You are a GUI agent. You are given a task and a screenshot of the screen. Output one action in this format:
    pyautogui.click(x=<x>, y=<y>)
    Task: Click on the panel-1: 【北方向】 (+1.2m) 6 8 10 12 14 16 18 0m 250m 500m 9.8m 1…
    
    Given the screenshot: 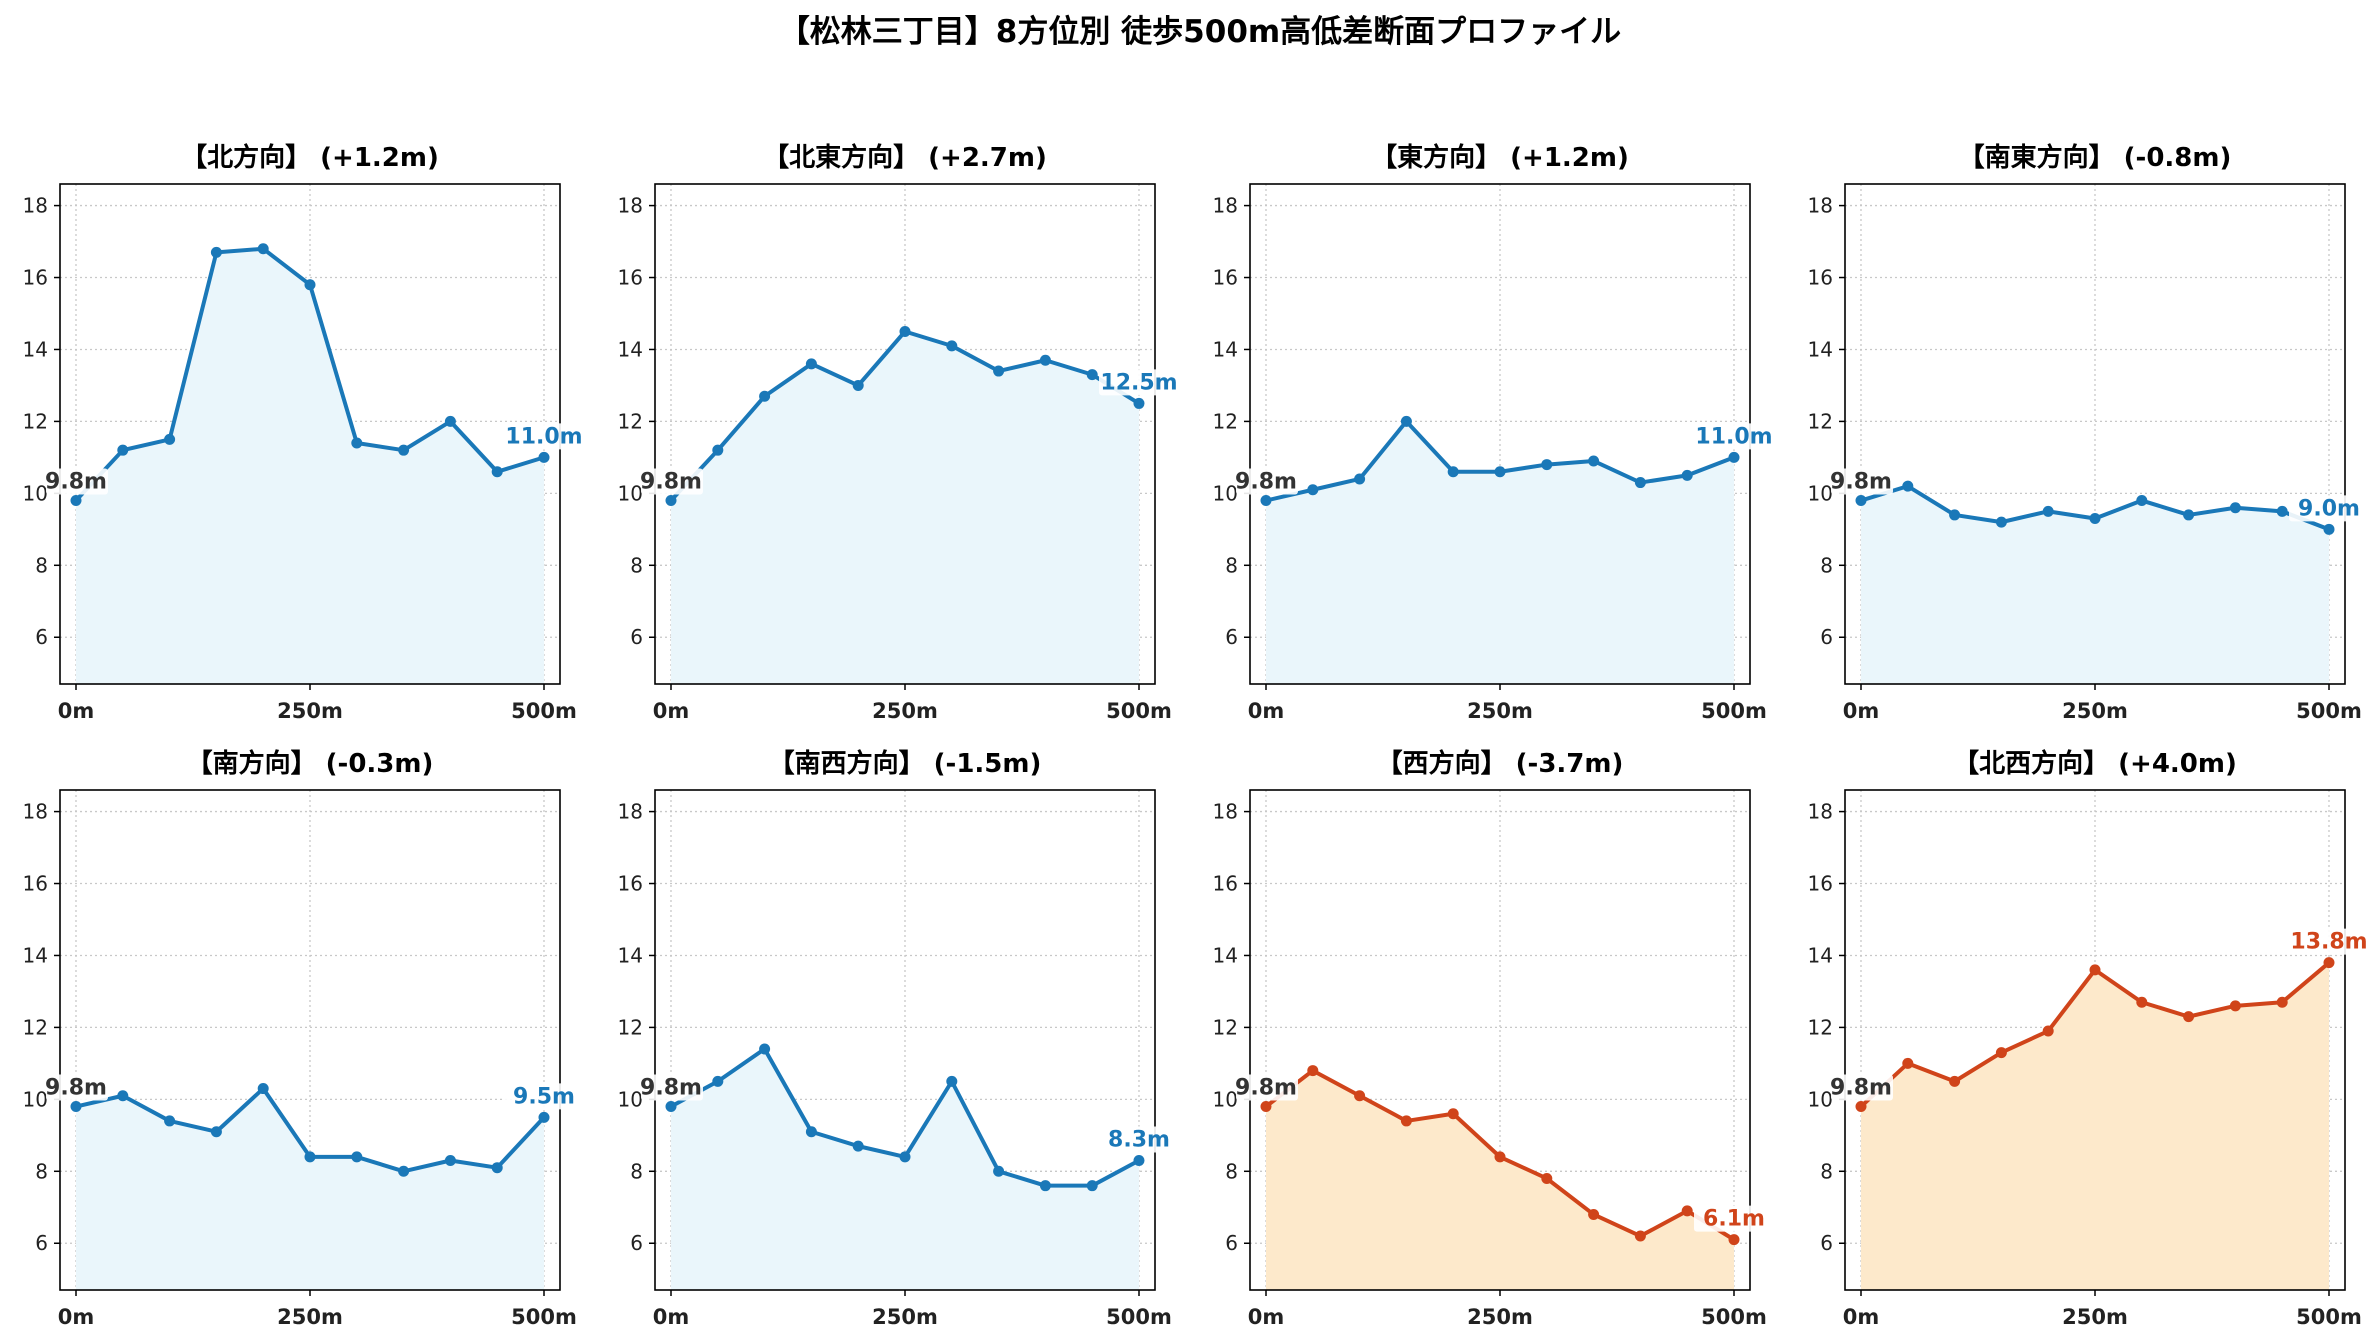 What is the action you would take?
    pyautogui.click(x=303, y=432)
    